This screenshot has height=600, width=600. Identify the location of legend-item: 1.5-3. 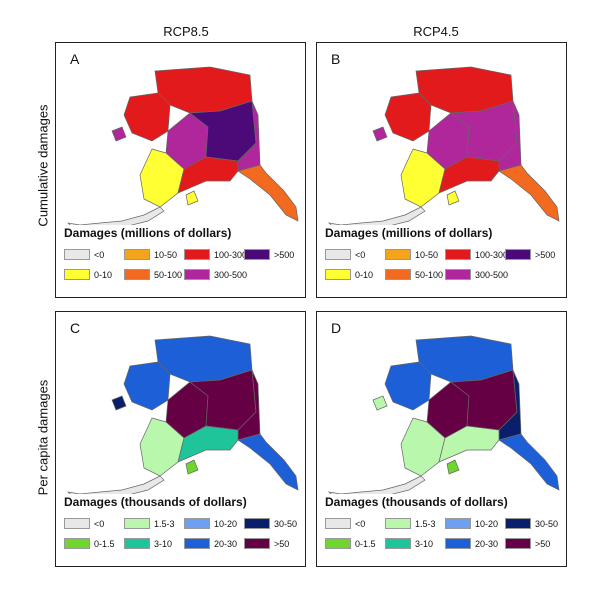
(410, 523).